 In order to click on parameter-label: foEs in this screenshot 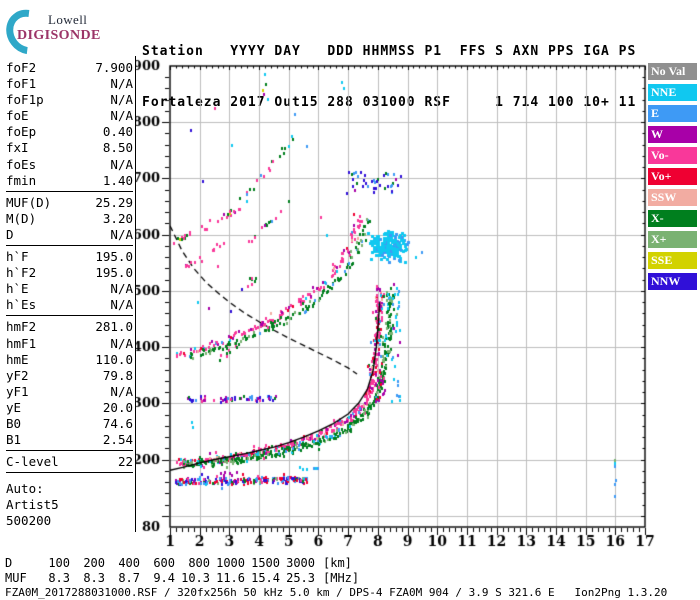, I will do `click(21, 164)`.